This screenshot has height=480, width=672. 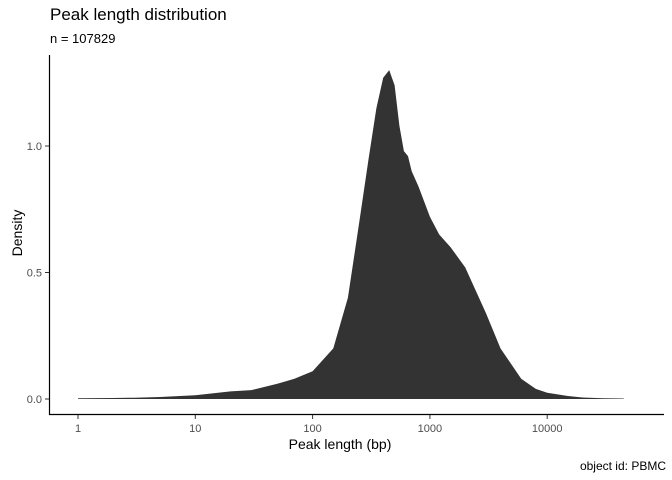 I want to click on x-tick-label: 1000, so click(x=430, y=429).